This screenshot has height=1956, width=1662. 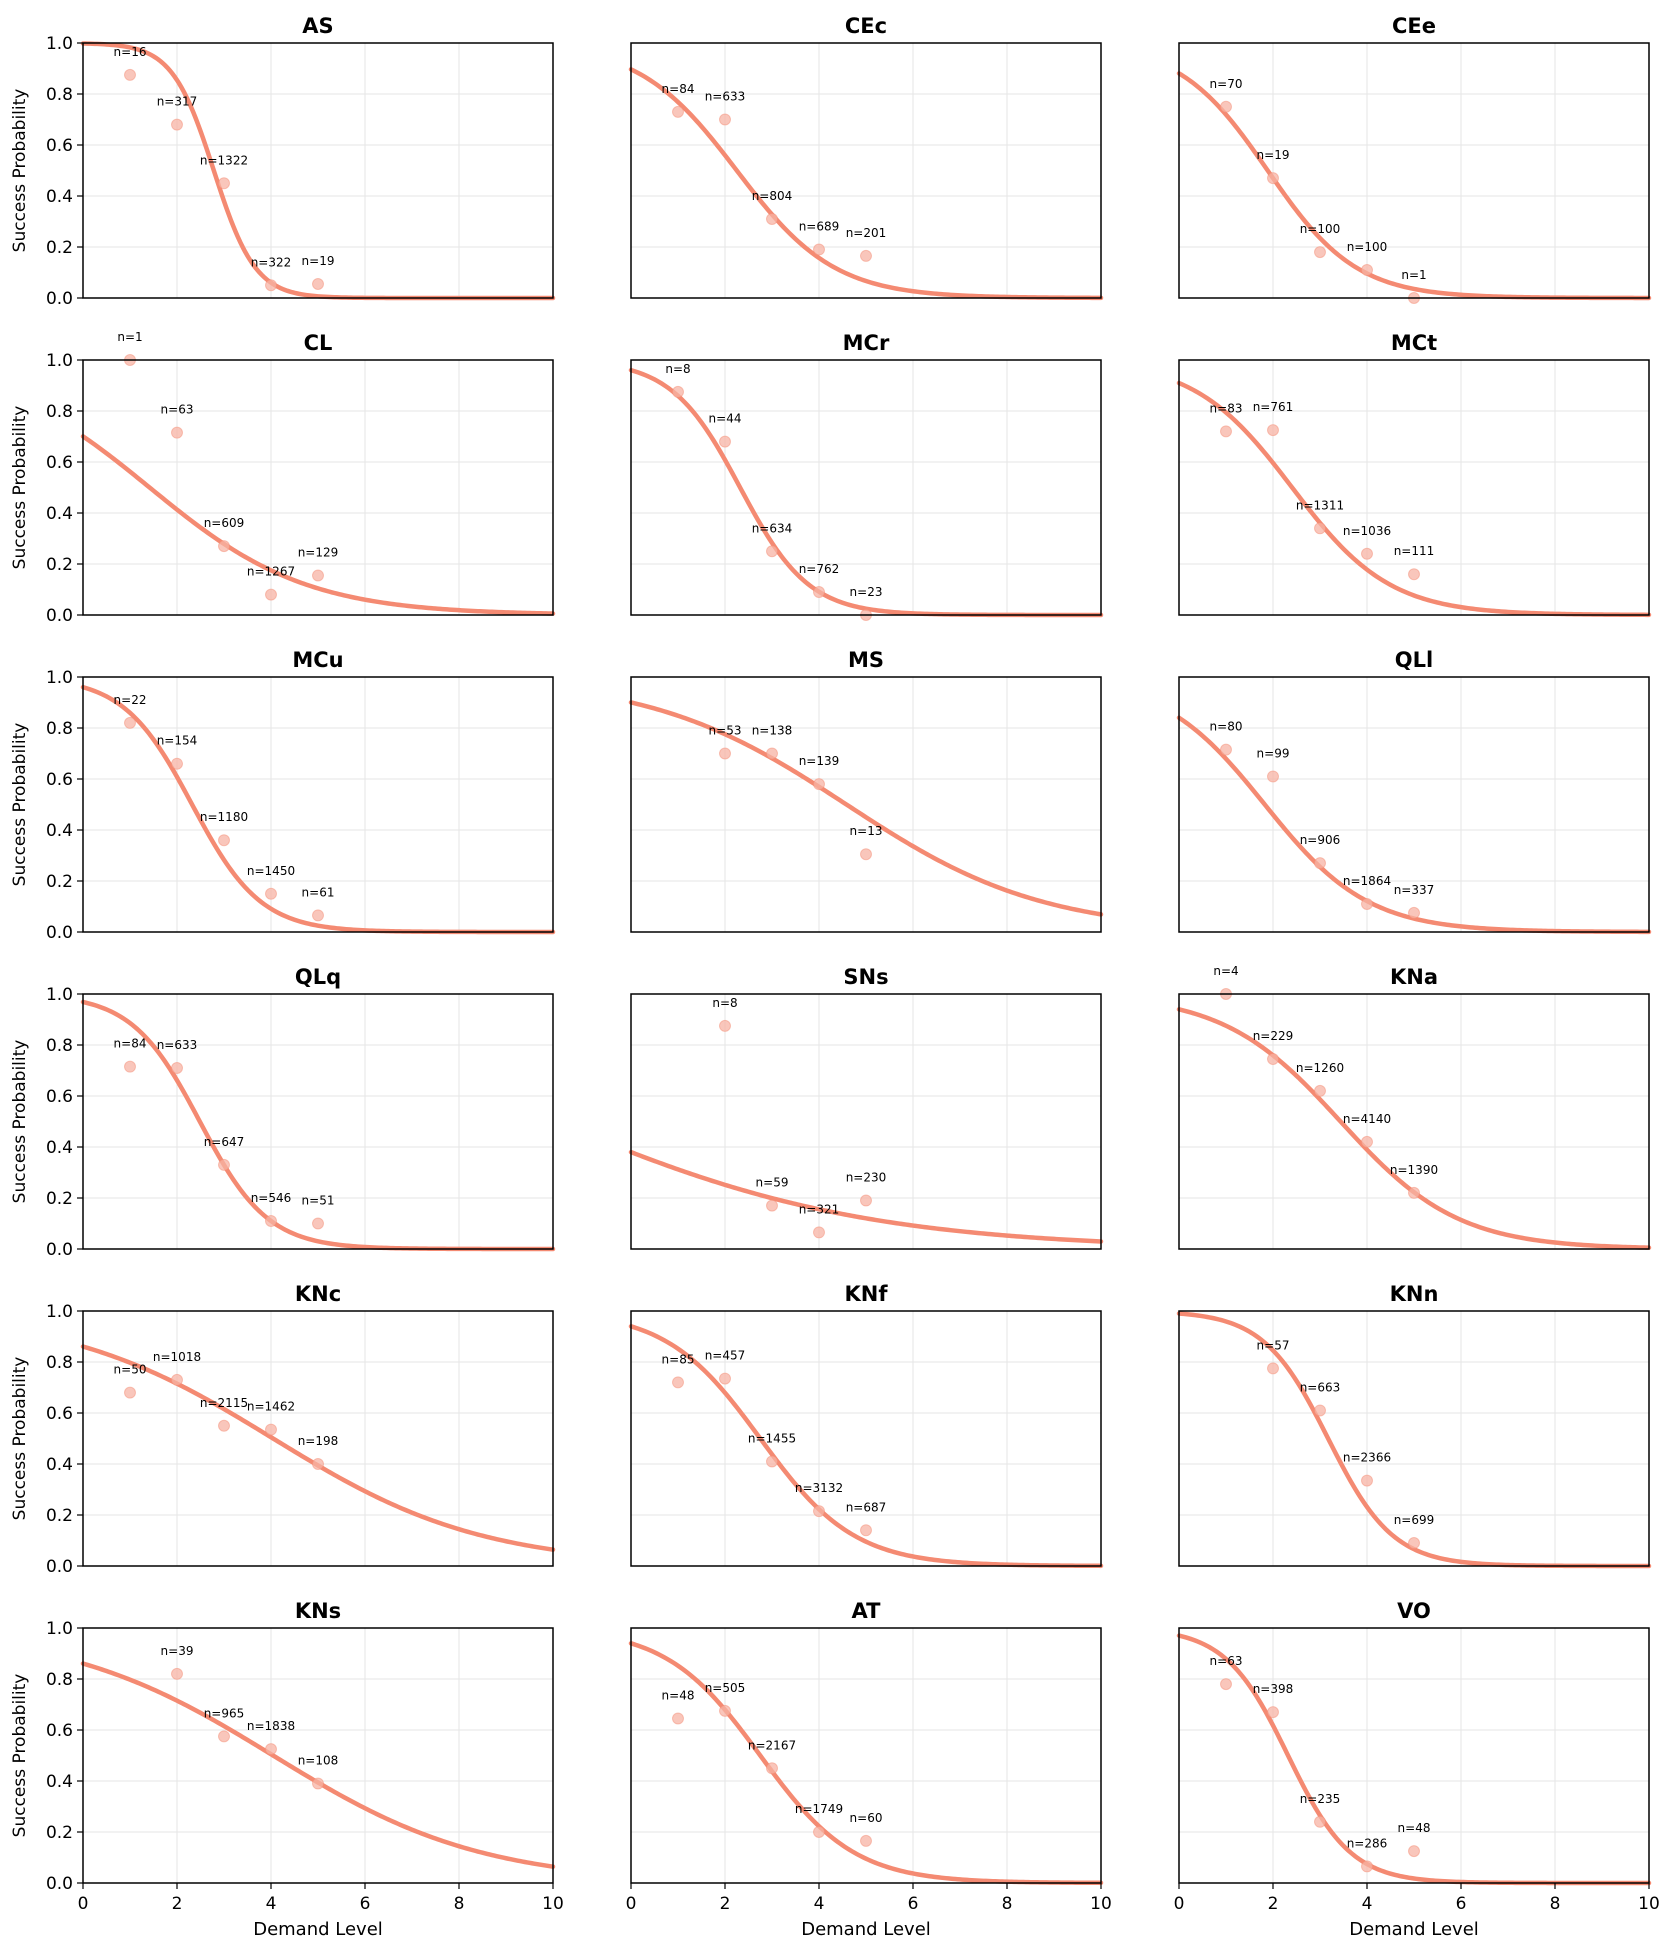 What do you see at coordinates (318, 343) in the screenshot?
I see `subplot-title: CL` at bounding box center [318, 343].